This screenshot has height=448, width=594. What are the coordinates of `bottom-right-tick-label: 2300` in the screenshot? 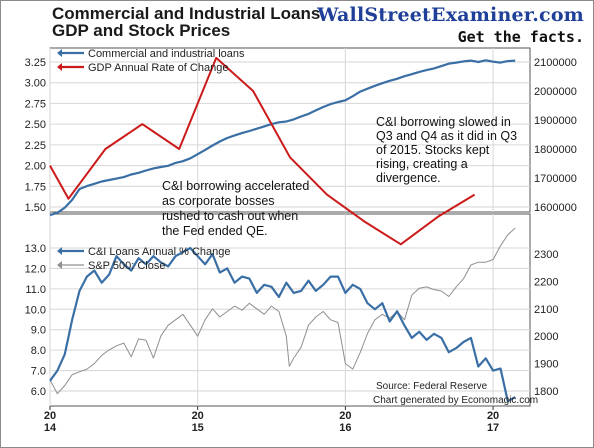 It's located at (546, 255).